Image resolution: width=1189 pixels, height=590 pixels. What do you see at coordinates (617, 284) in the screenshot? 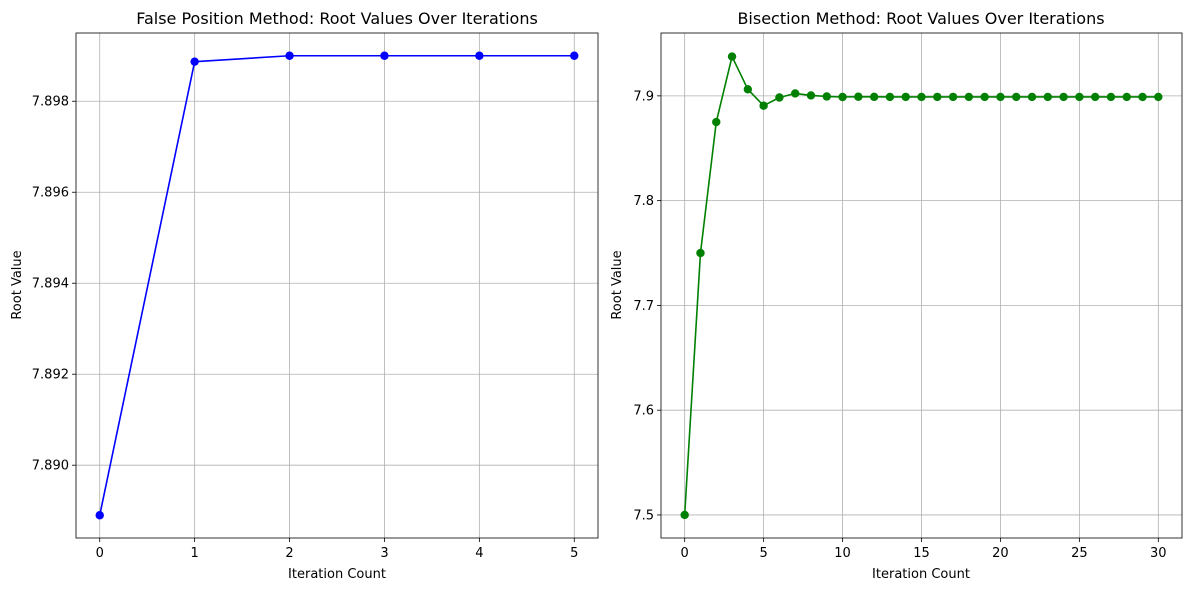
I see `y-axis-label-bisection: Root Value` at bounding box center [617, 284].